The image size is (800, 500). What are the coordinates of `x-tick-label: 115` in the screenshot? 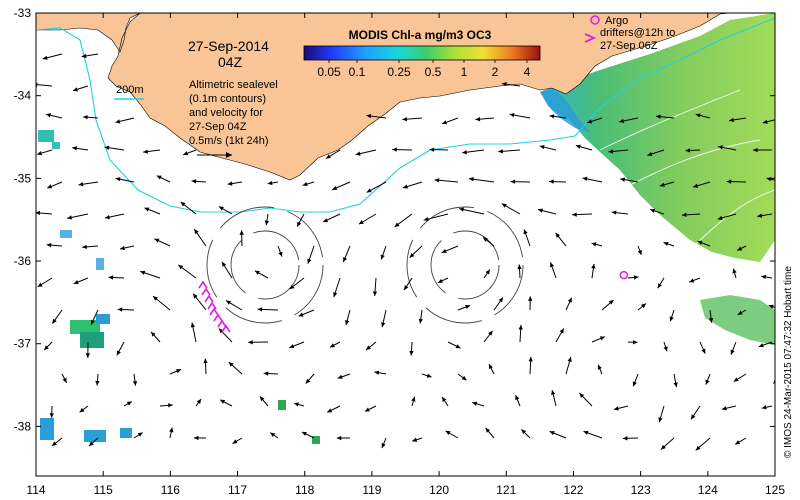 It's located at (103, 490).